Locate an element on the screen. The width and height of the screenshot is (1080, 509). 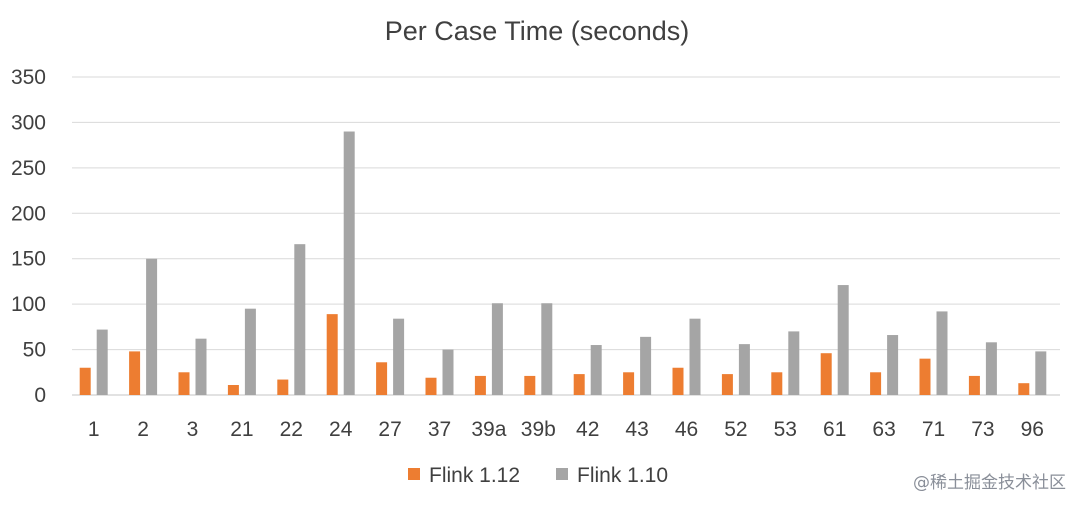
y-tick-label: 150 is located at coordinates (28, 259).